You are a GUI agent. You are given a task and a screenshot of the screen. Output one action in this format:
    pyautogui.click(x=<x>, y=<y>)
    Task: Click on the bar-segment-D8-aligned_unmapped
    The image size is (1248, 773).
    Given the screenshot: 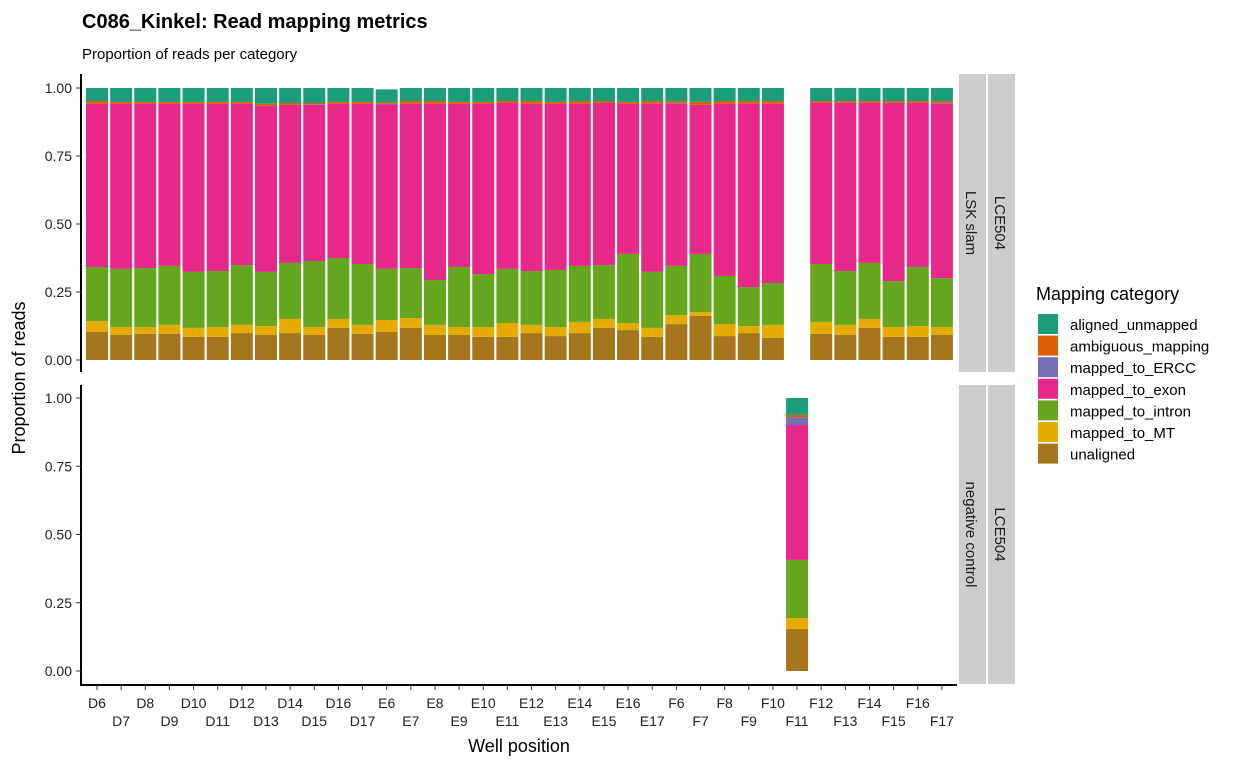 What is the action you would take?
    pyautogui.click(x=145, y=95)
    